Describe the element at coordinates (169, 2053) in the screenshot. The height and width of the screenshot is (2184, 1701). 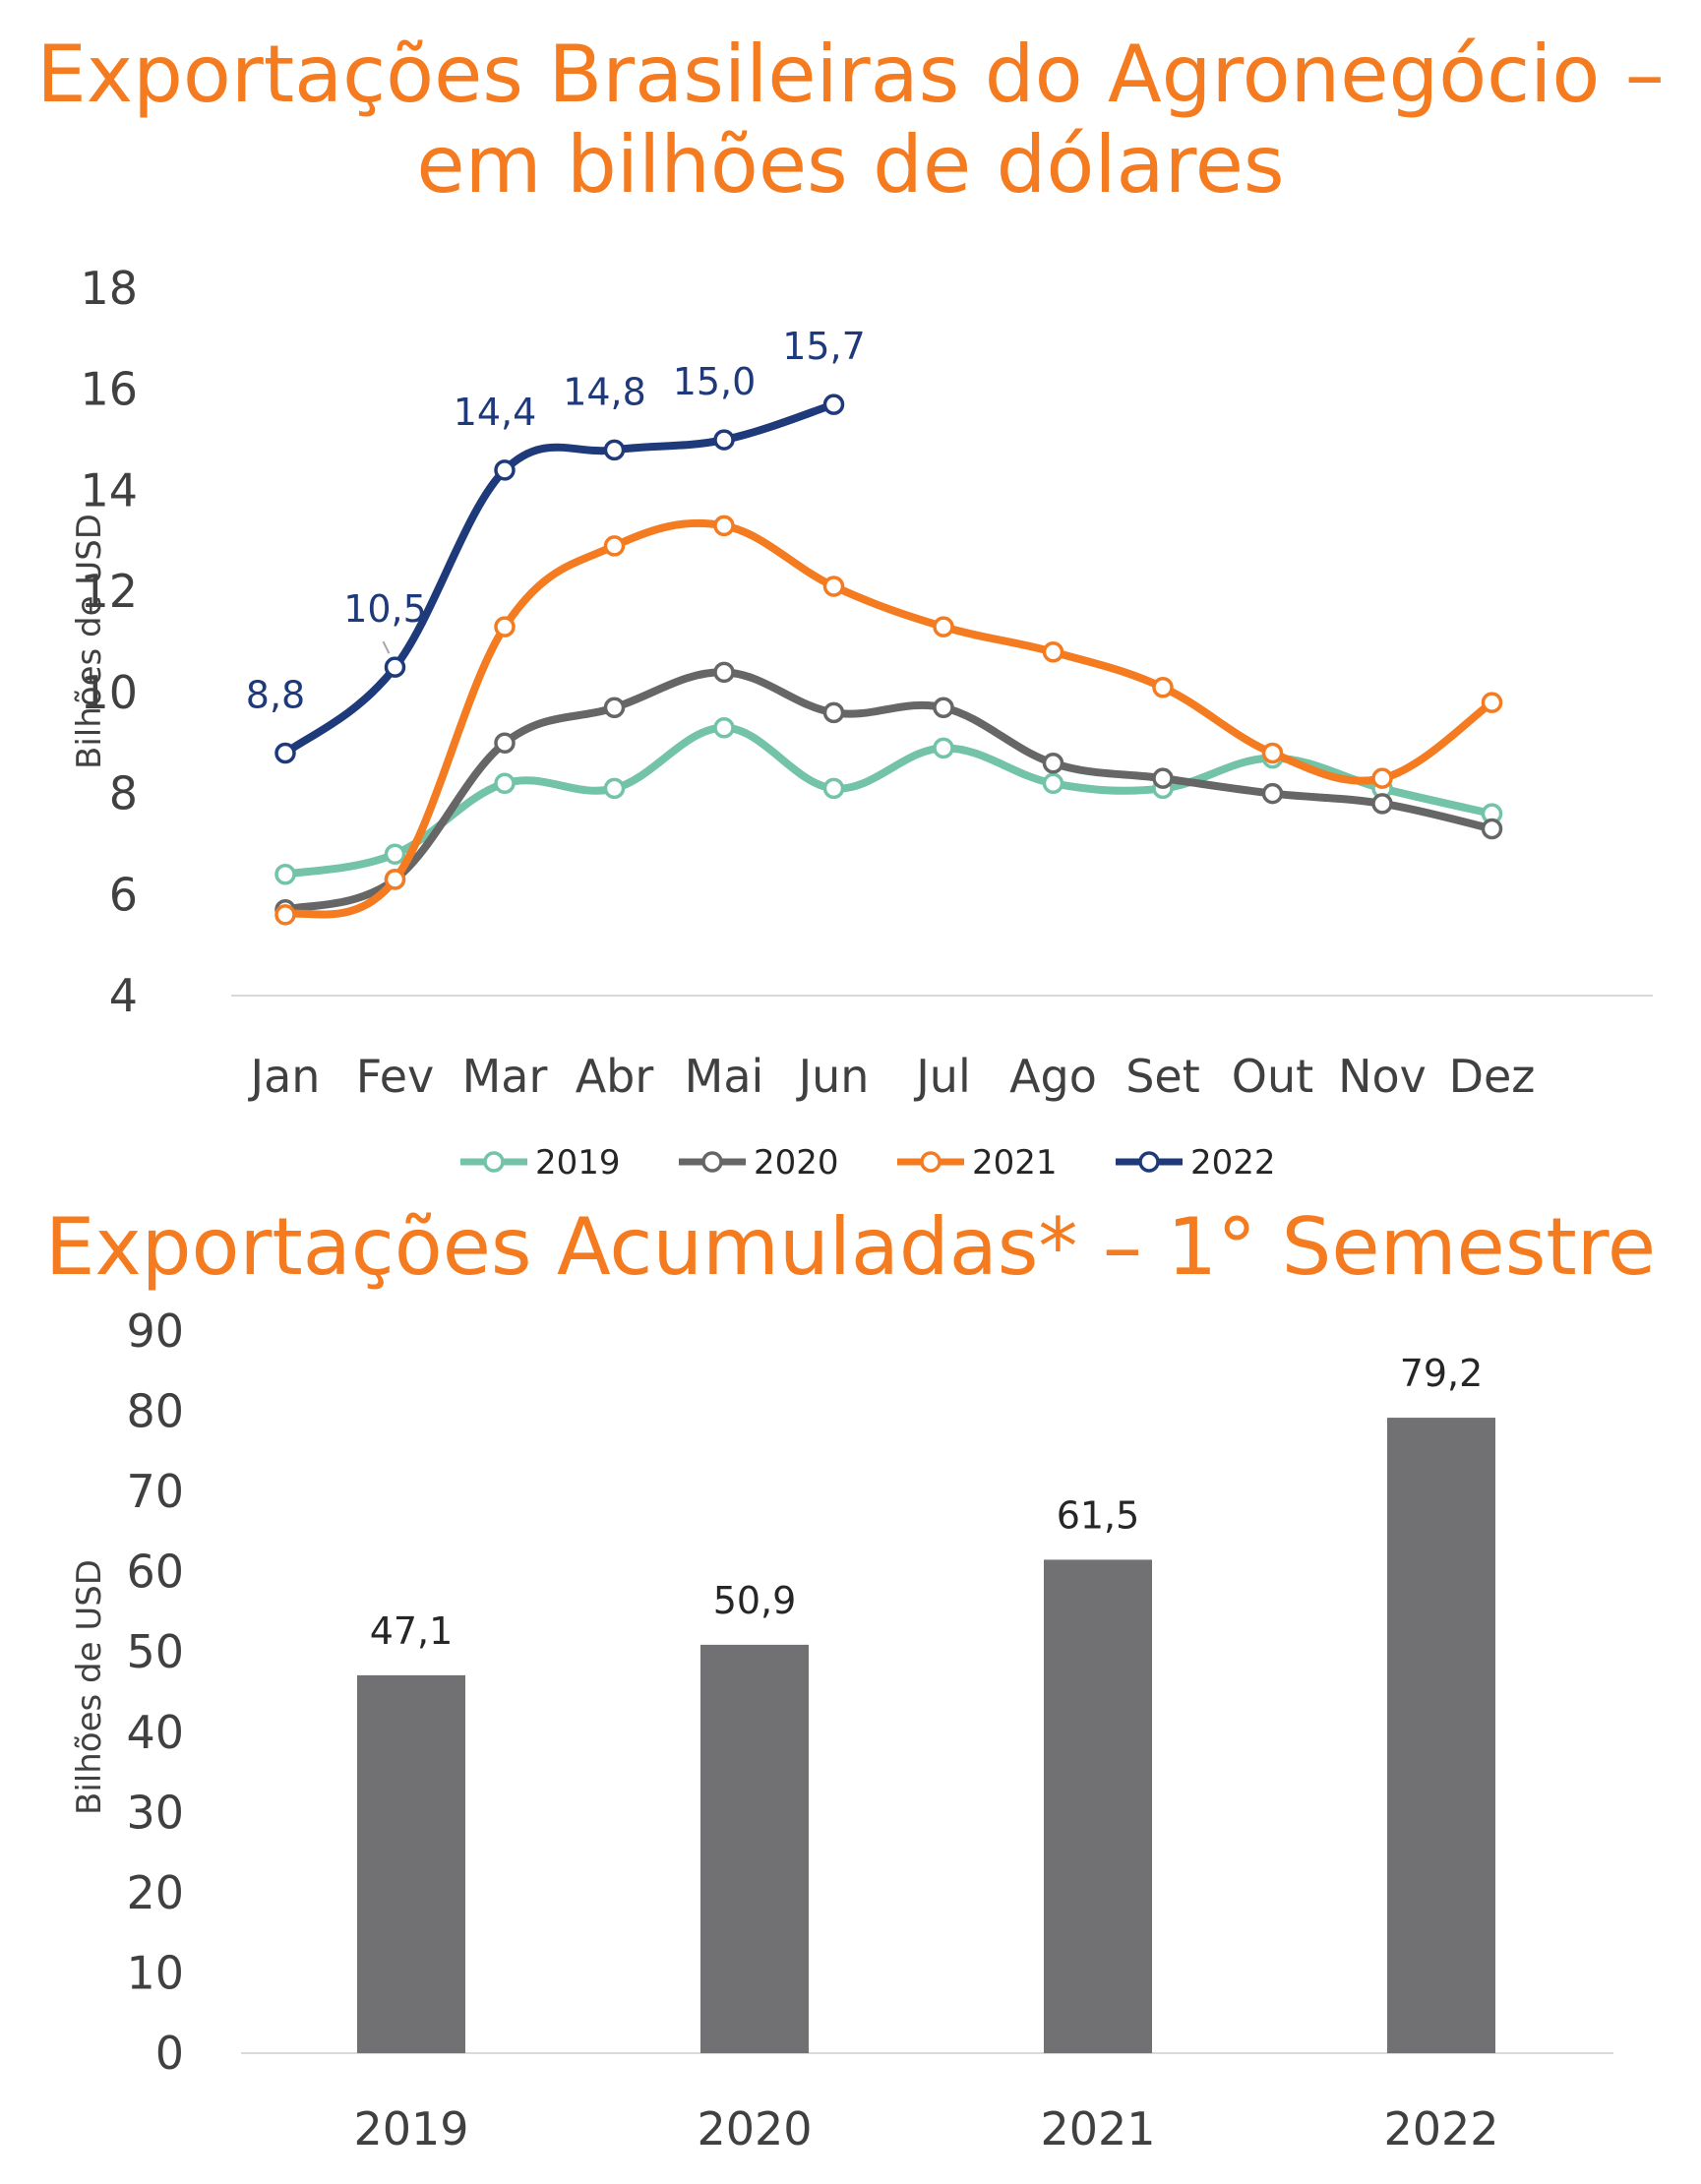
I see `y-tick-label: 0` at that location.